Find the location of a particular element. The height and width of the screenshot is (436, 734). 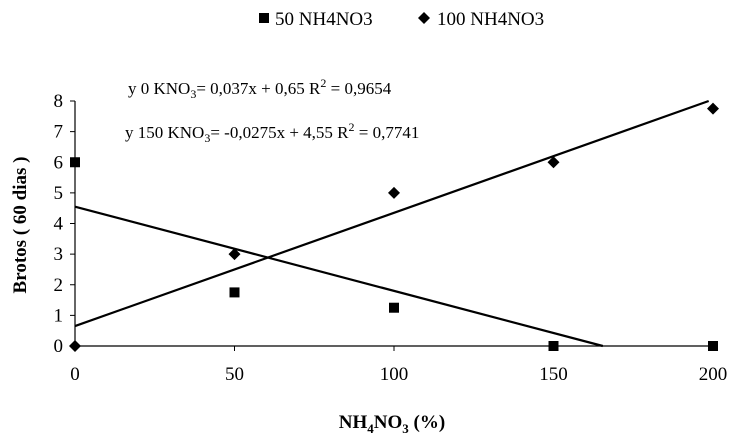

y-tick-label: 4 is located at coordinates (59, 224).